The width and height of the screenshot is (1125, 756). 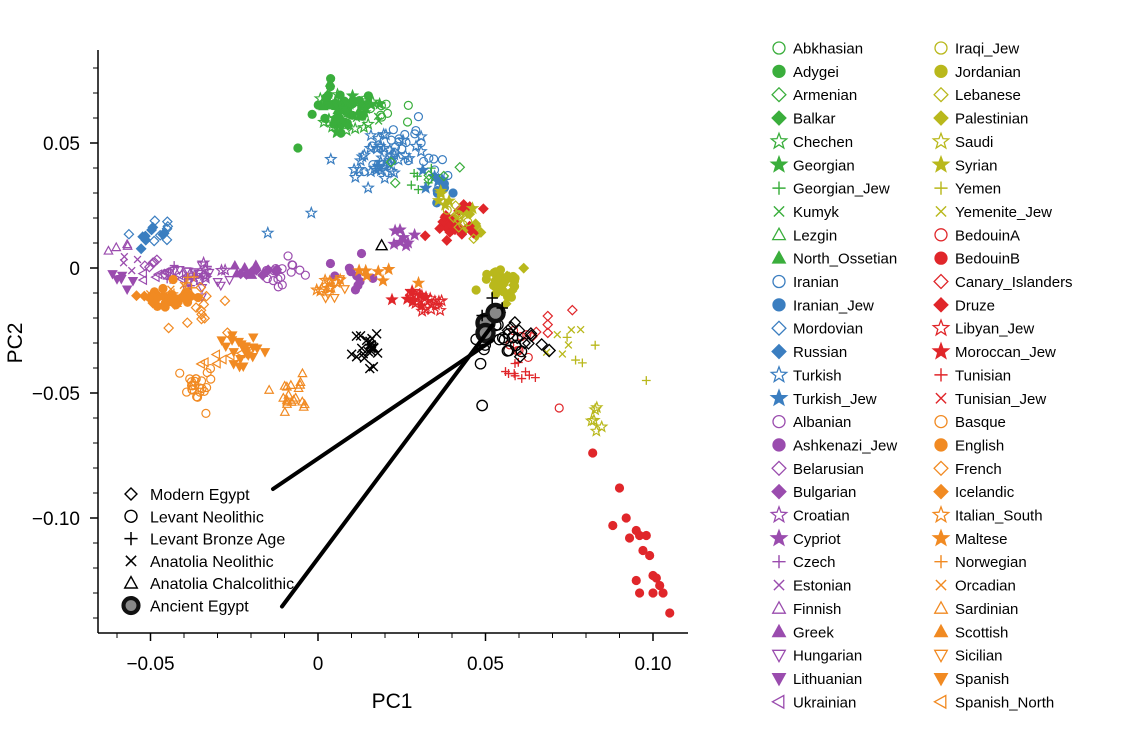 What do you see at coordinates (373, 103) in the screenshot?
I see `point-kumyk` at bounding box center [373, 103].